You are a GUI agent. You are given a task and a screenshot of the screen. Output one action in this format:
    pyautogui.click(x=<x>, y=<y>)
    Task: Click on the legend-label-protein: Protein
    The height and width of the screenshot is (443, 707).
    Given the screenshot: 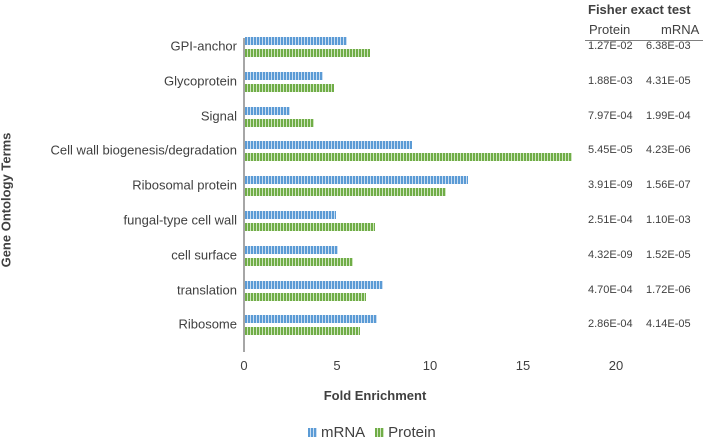 What is the action you would take?
    pyautogui.click(x=412, y=432)
    